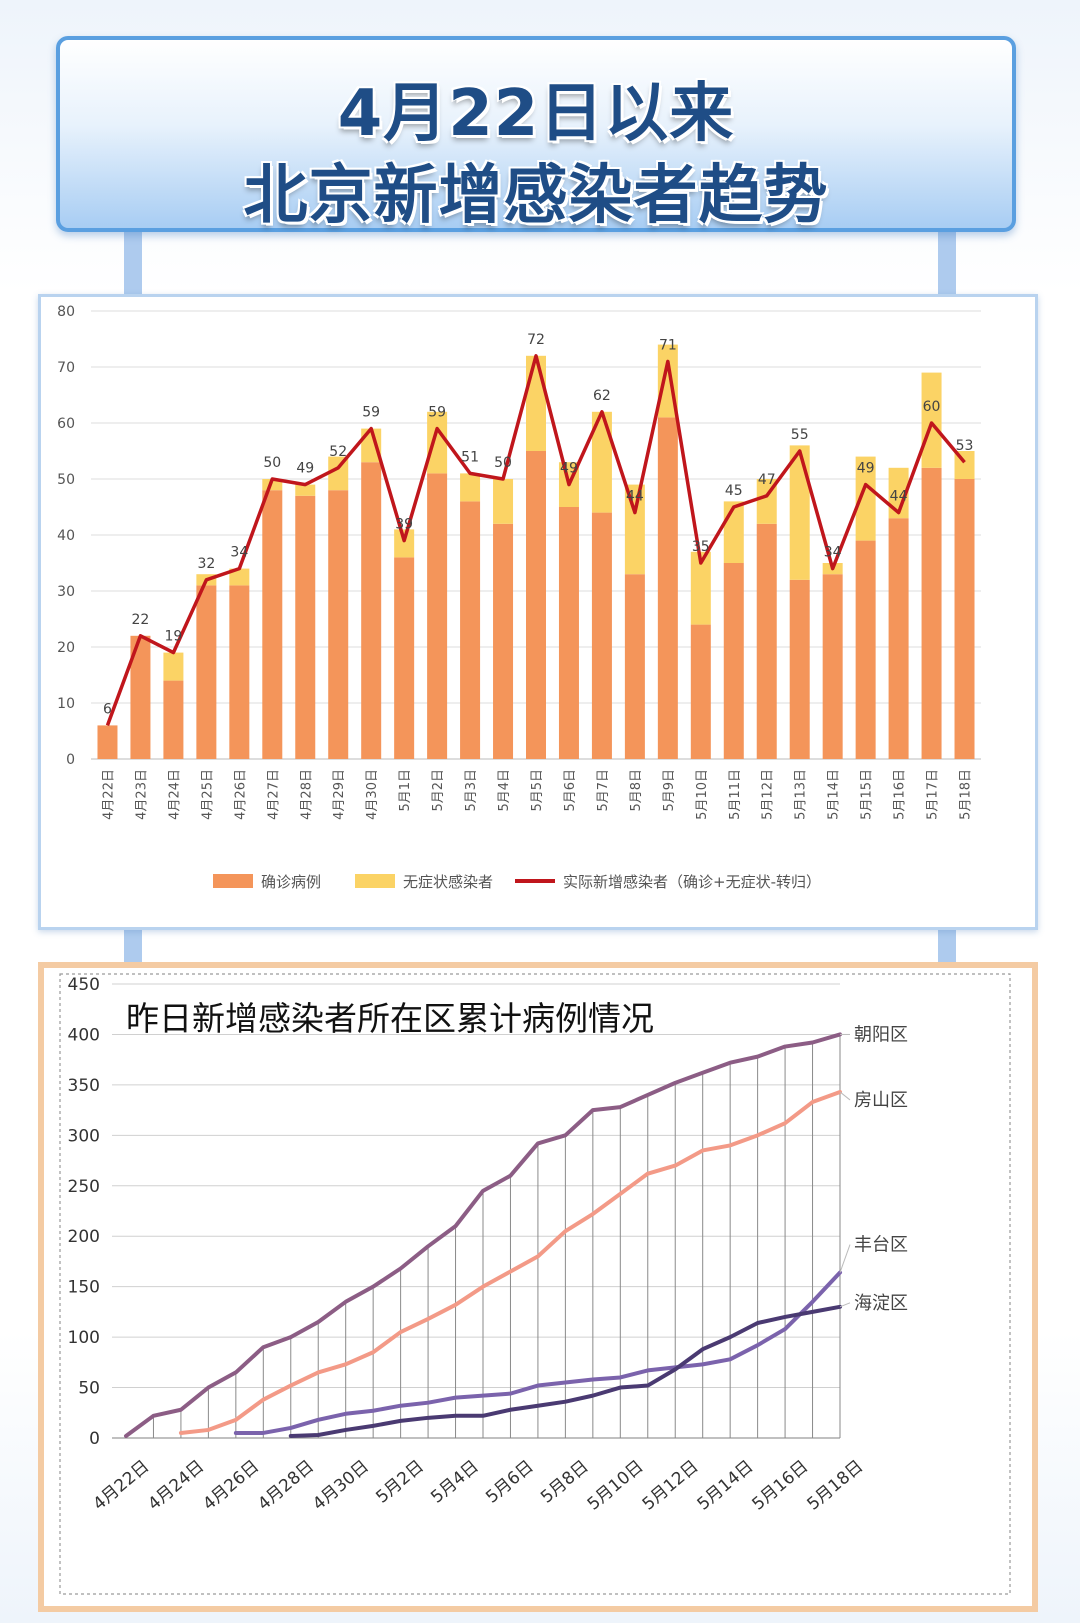  I want to click on y-tick-label: 80, so click(66, 312).